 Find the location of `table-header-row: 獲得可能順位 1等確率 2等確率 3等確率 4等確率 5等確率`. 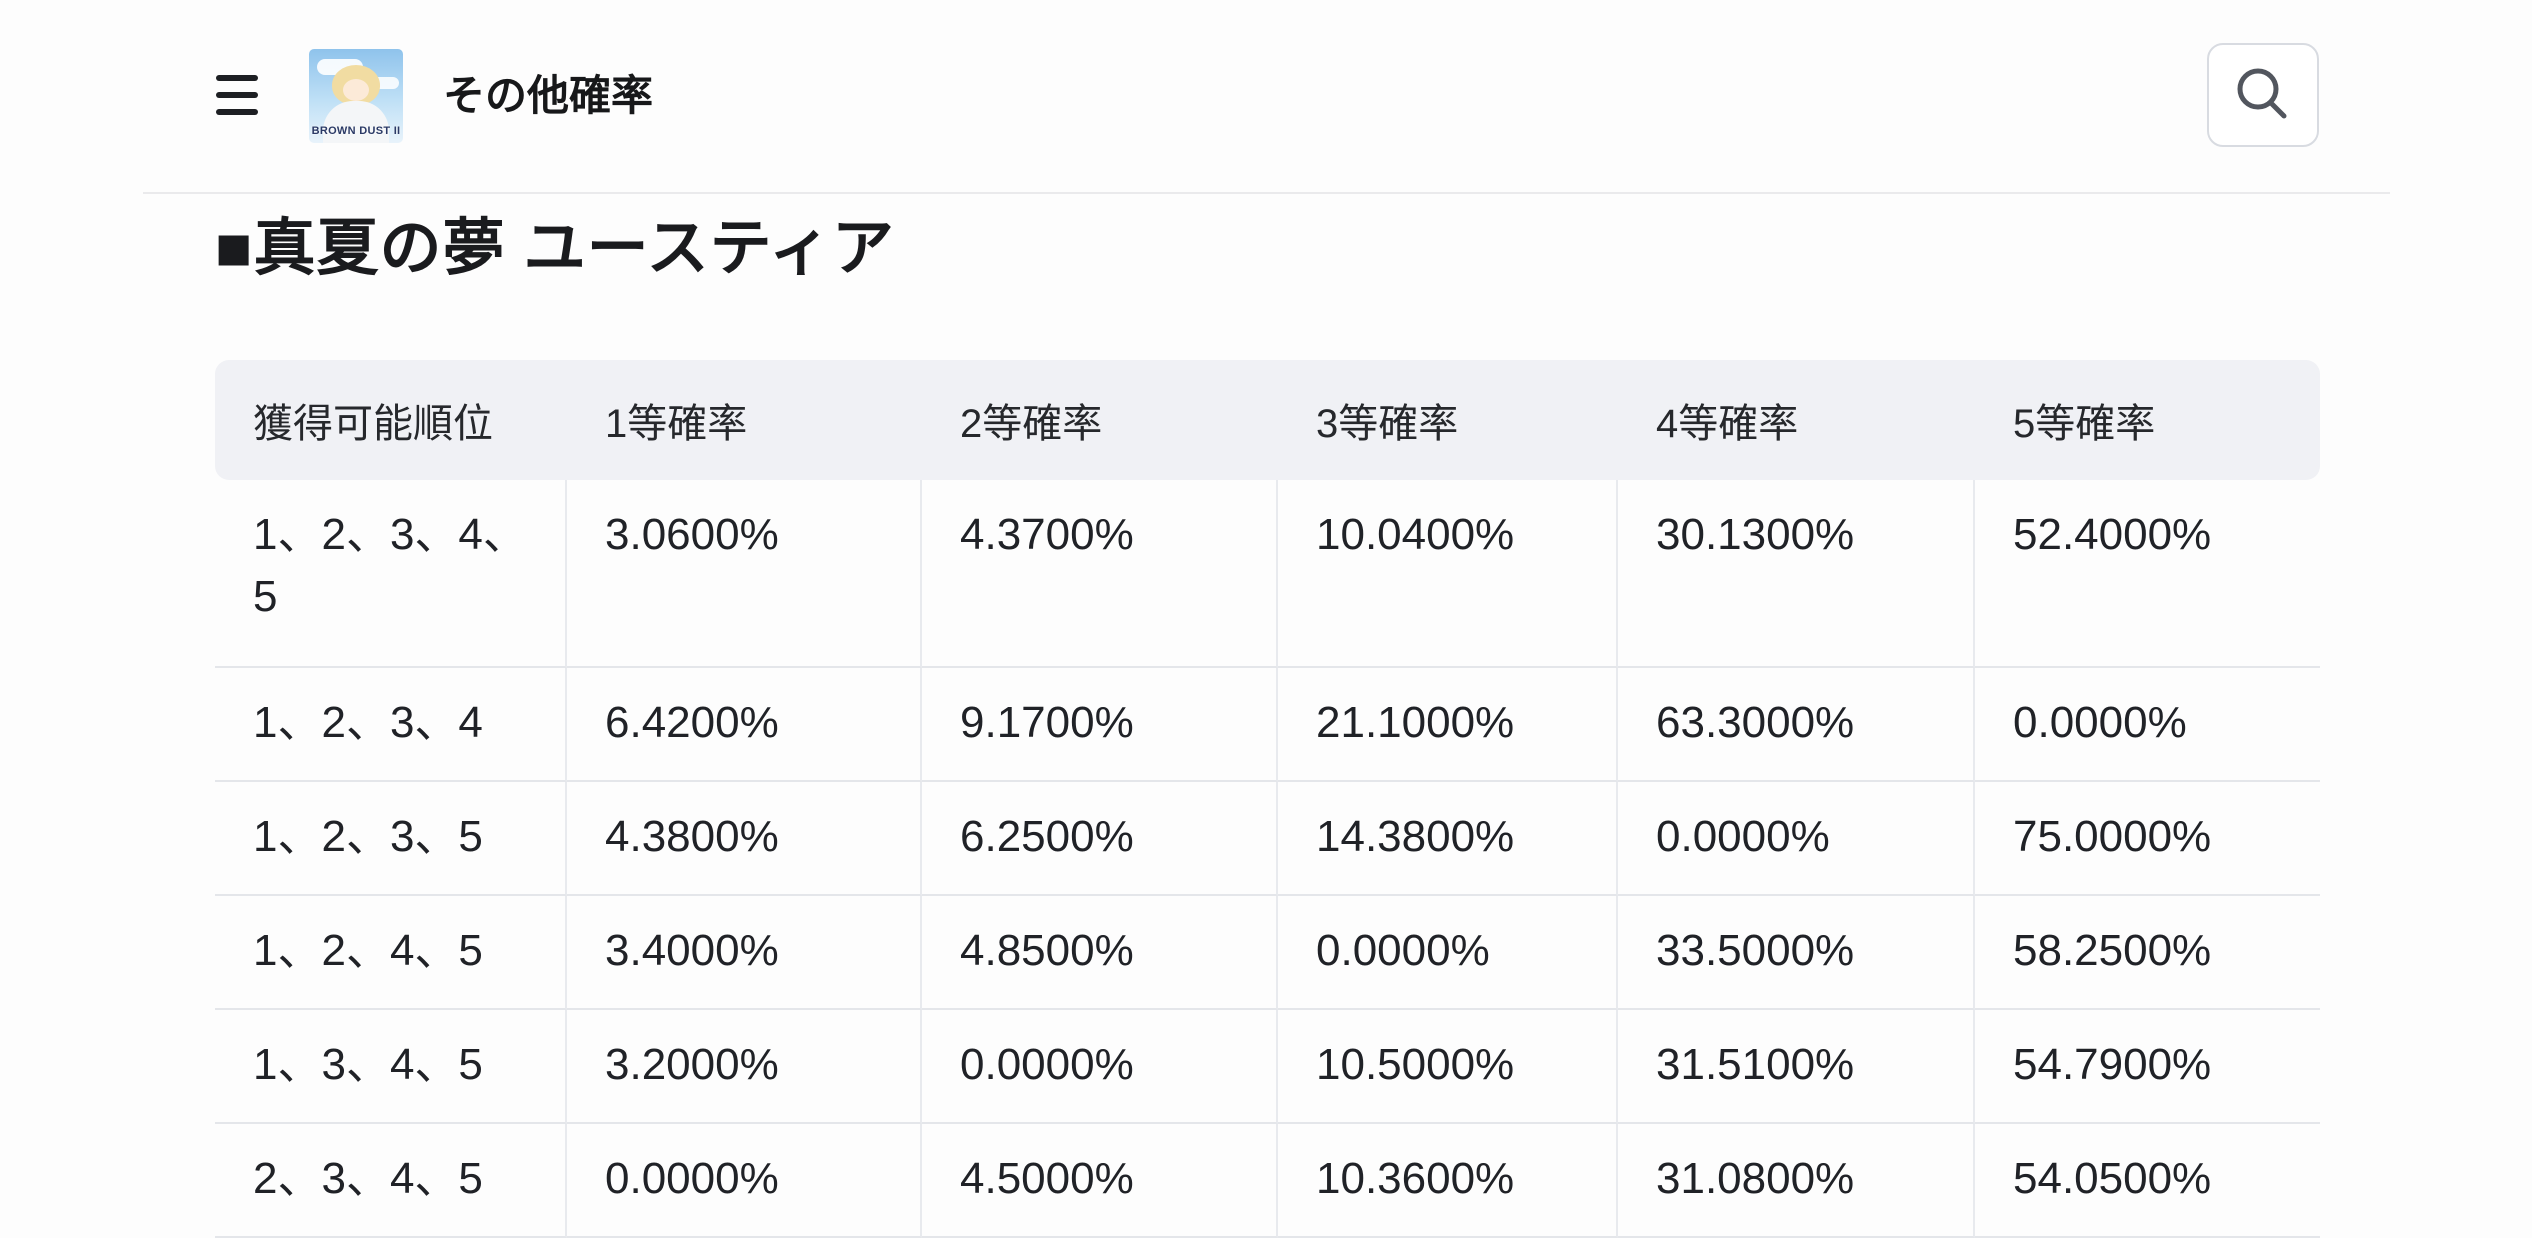

table-header-row: 獲得可能順位 1等確率 2等確率 3等確率 4等確率 5等確率 is located at coordinates (1267, 420).